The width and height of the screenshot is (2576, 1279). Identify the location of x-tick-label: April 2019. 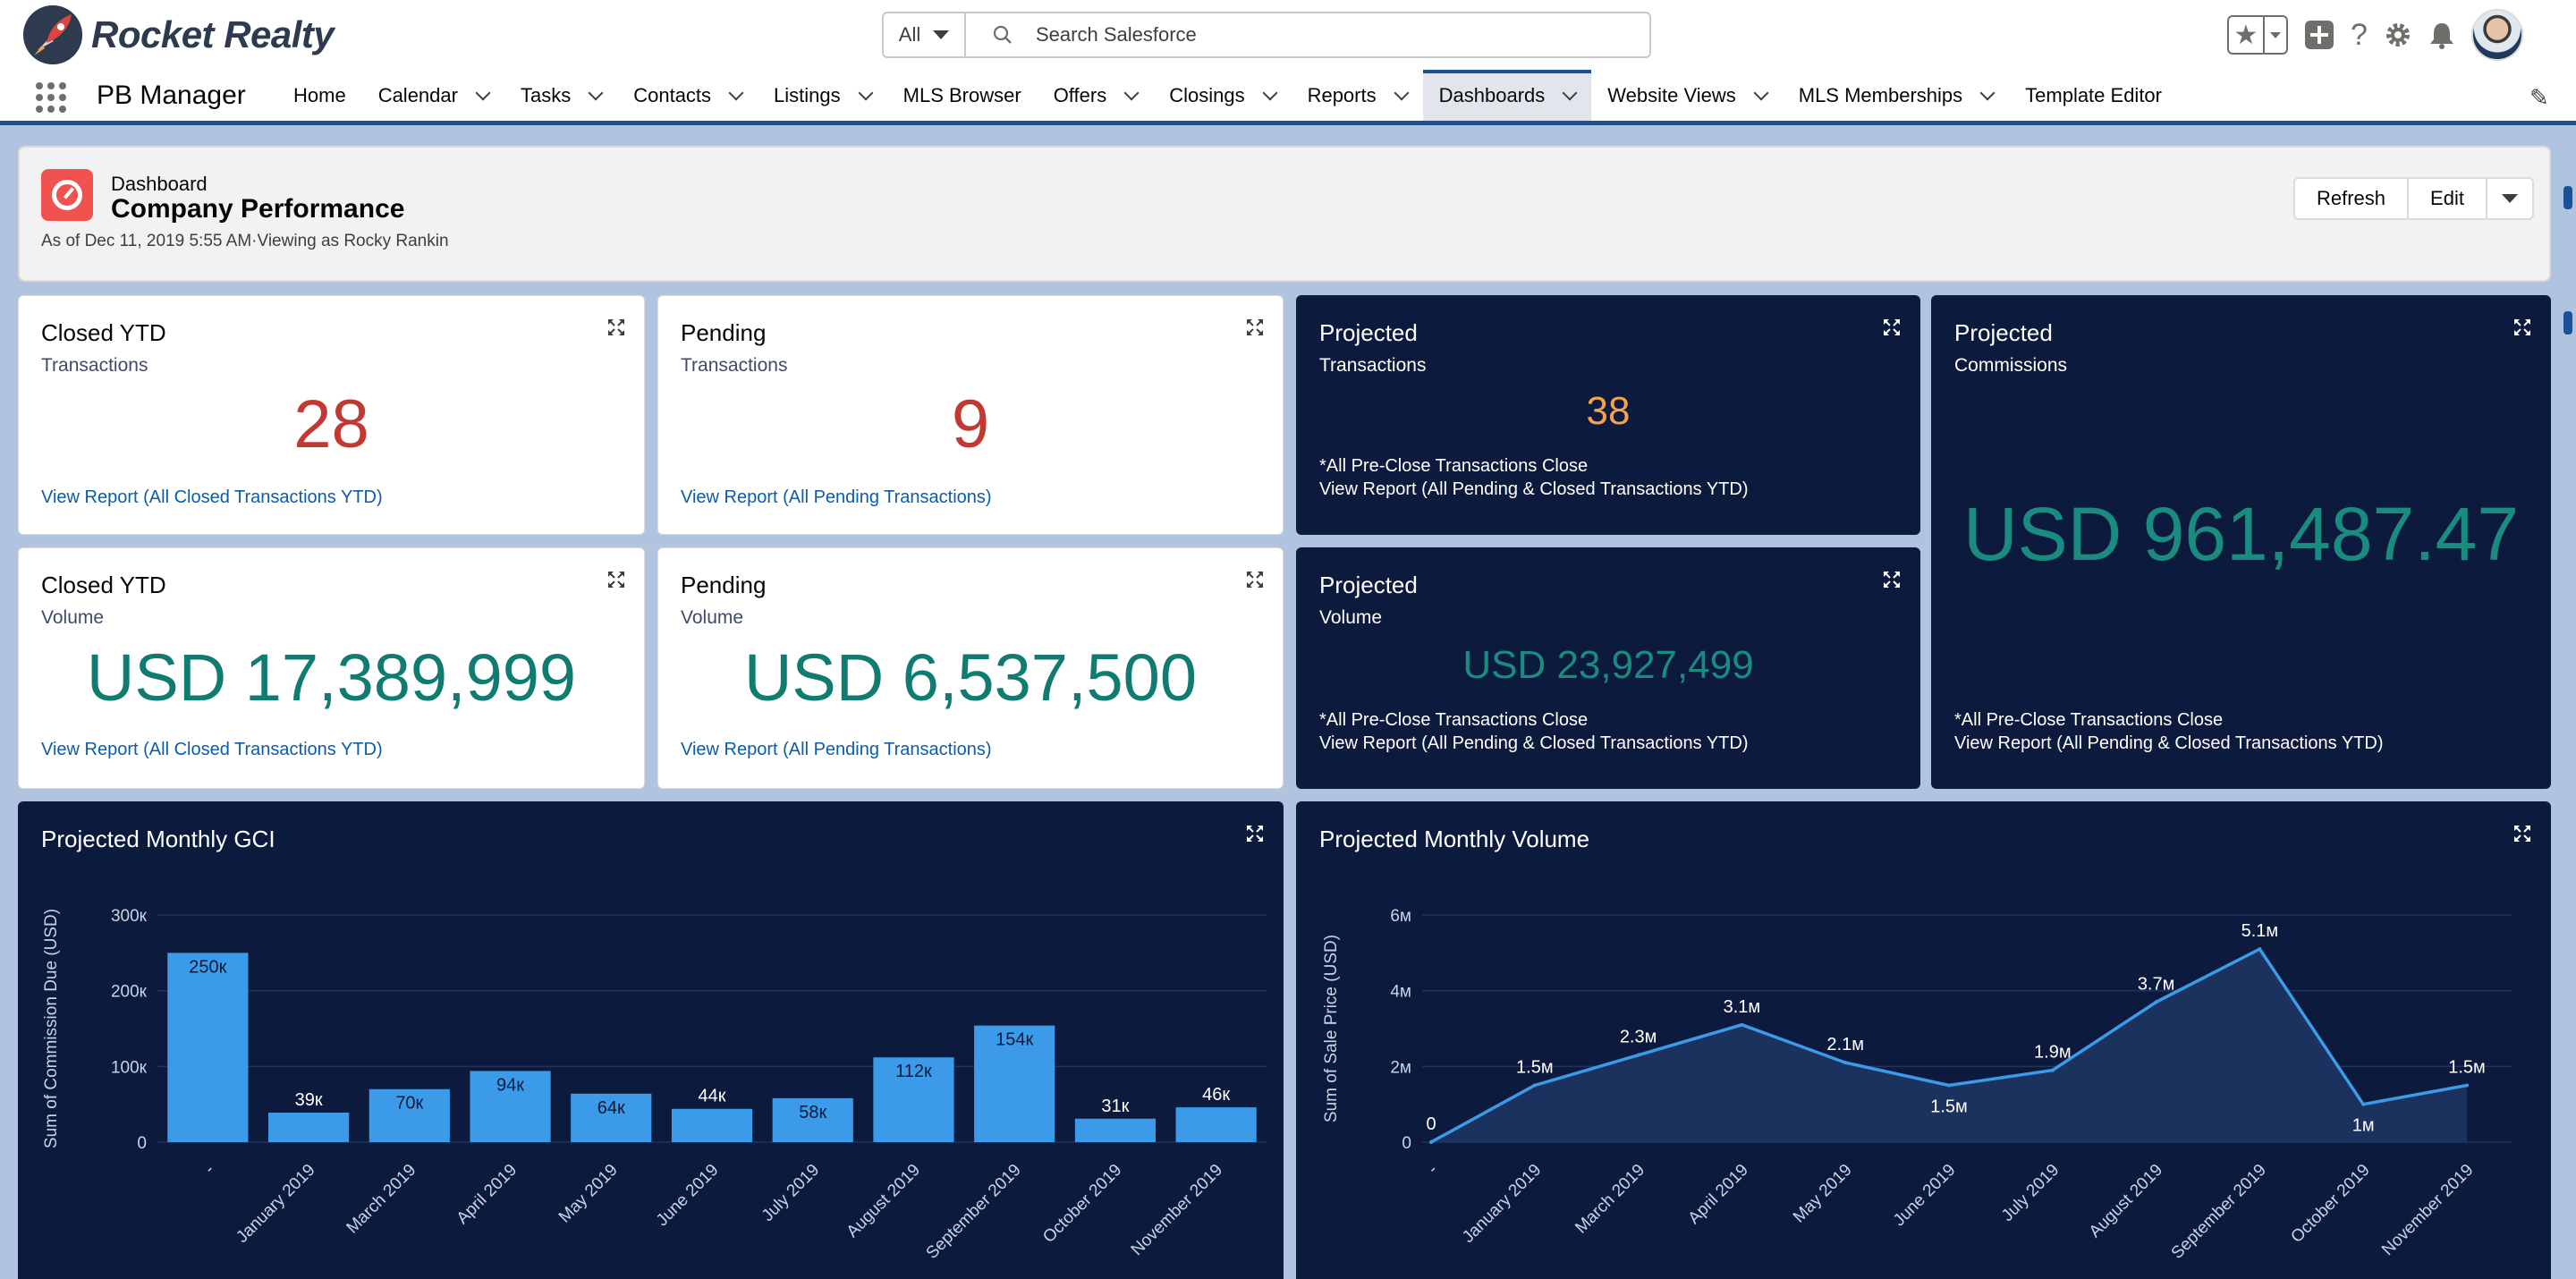
(487, 1194).